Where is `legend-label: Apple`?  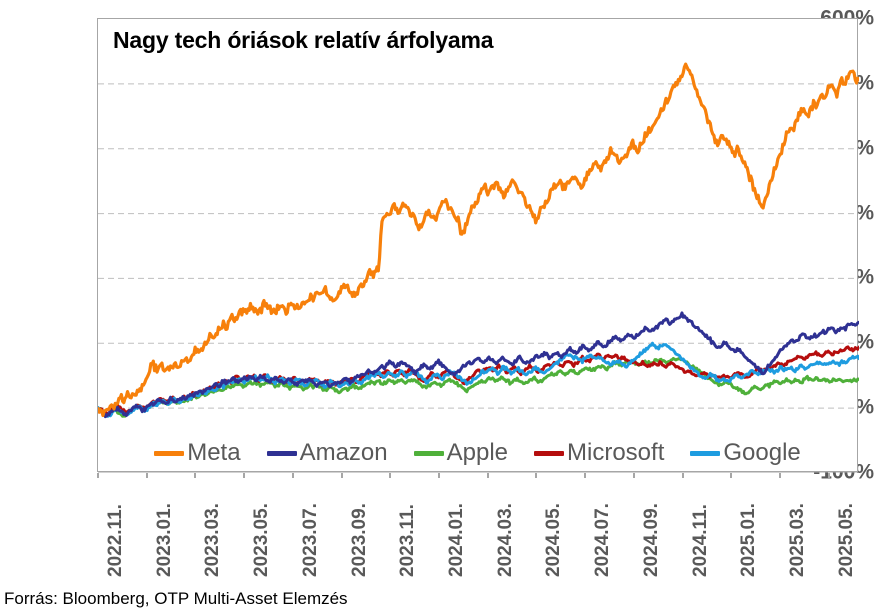 legend-label: Apple is located at coordinates (477, 452).